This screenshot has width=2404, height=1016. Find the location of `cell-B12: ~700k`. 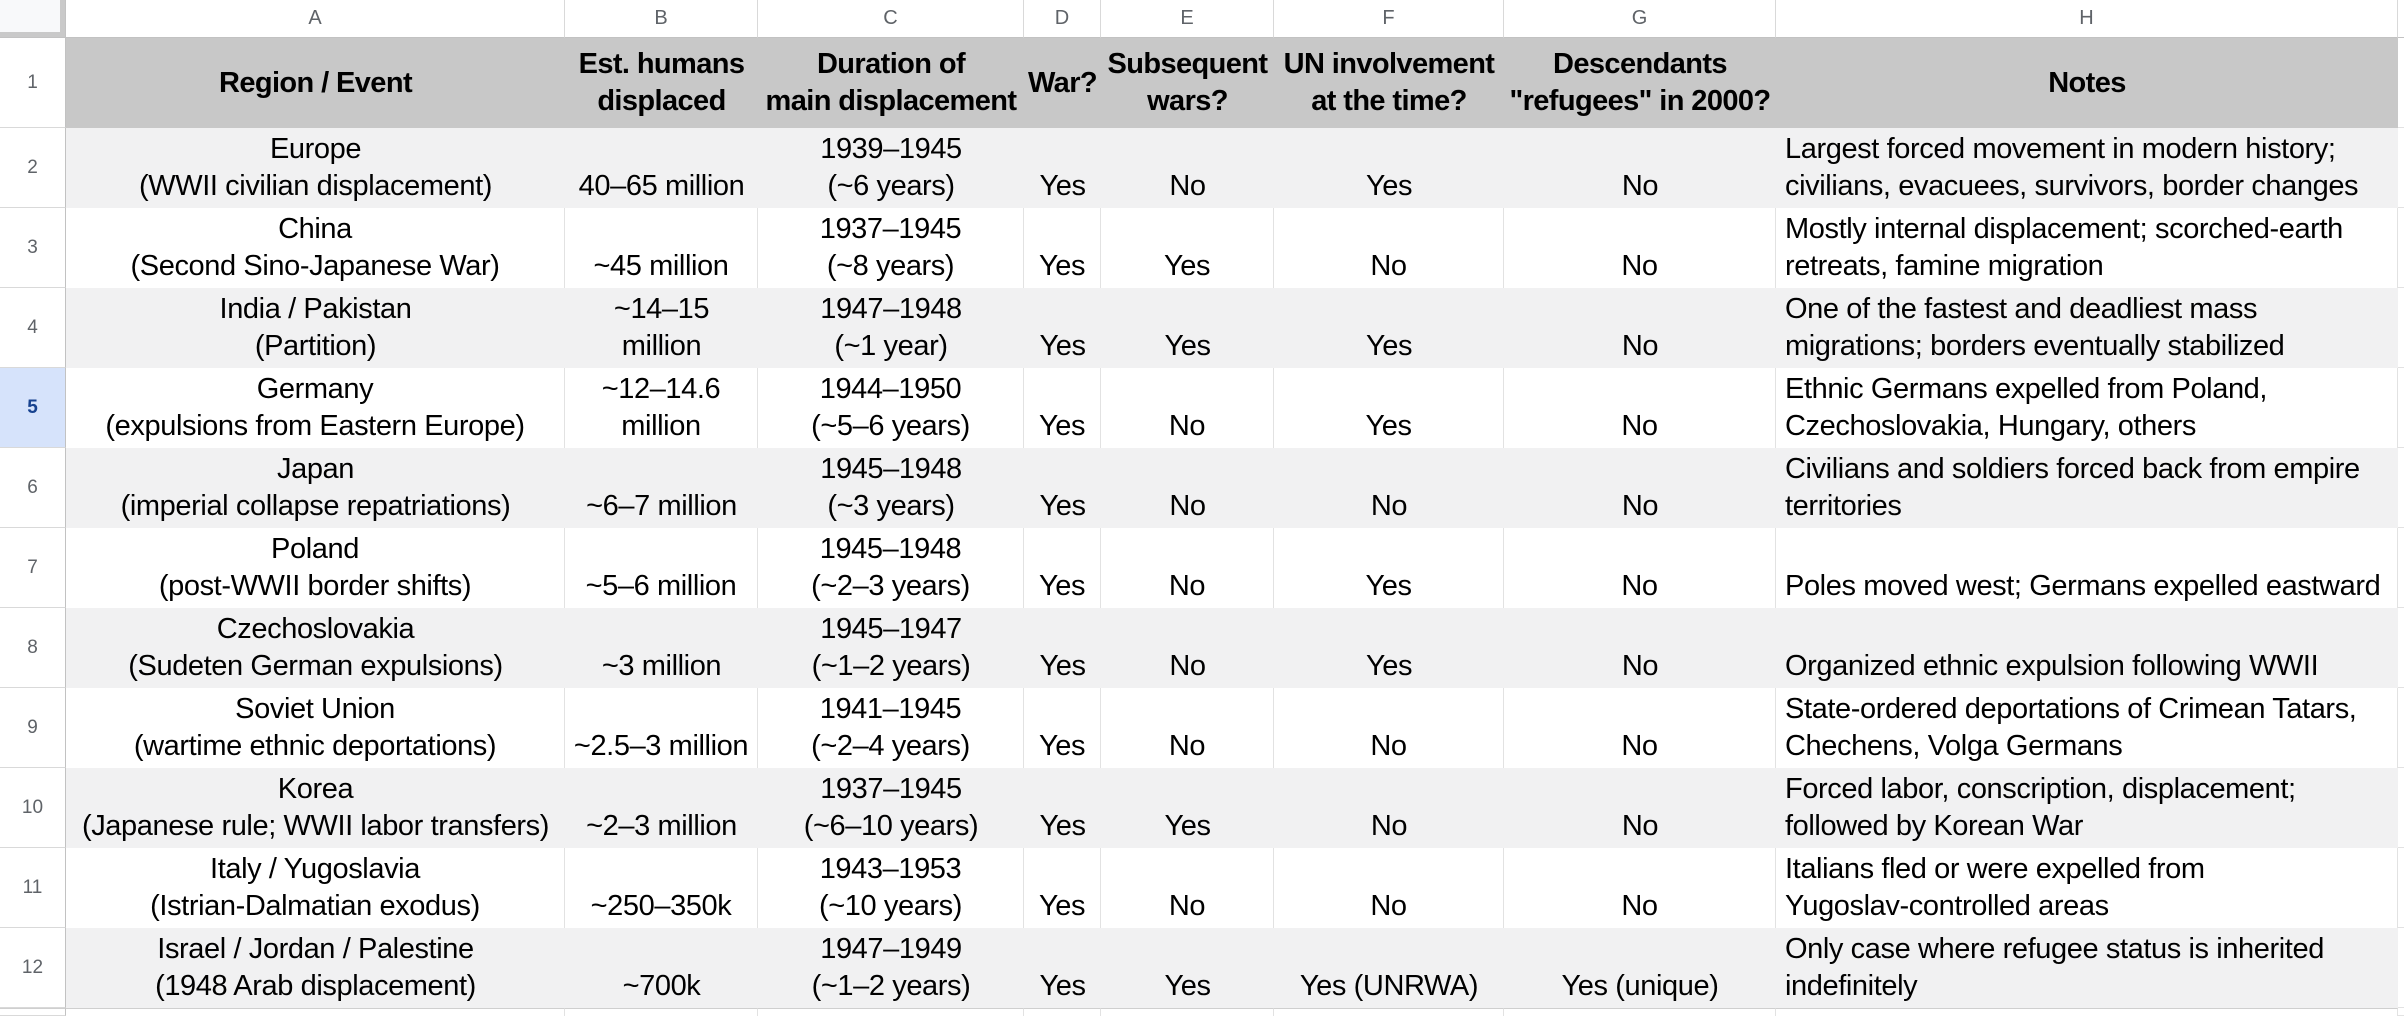

cell-B12: ~700k is located at coordinates (661, 968).